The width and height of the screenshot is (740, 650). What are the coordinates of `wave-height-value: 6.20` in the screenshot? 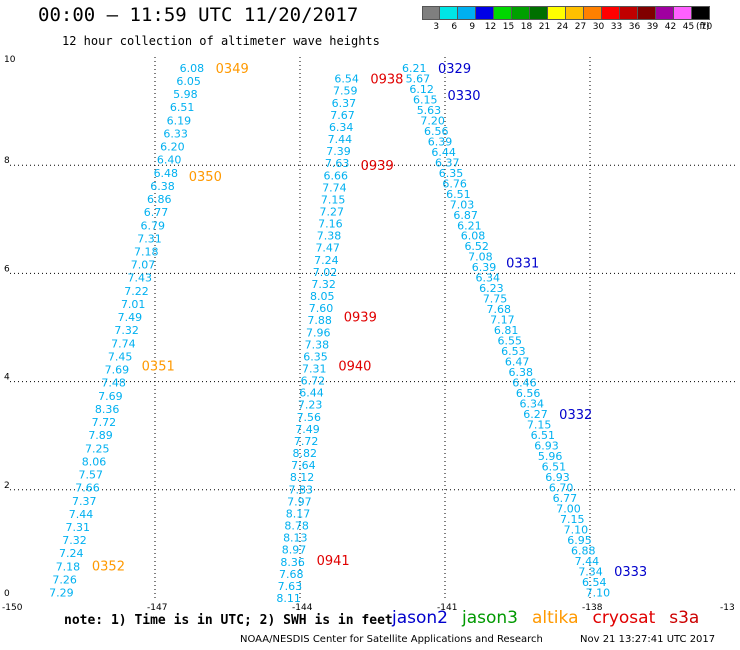 It's located at (172, 147).